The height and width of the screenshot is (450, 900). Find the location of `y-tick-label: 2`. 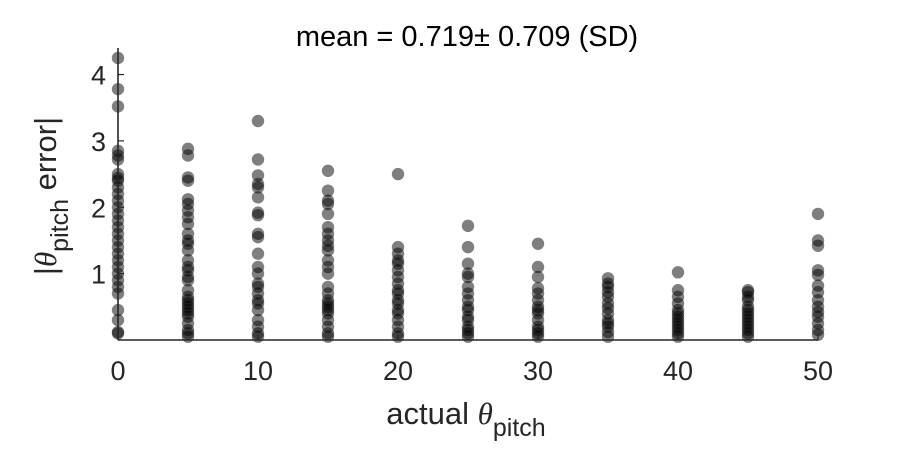

y-tick-label: 2 is located at coordinates (98, 208).